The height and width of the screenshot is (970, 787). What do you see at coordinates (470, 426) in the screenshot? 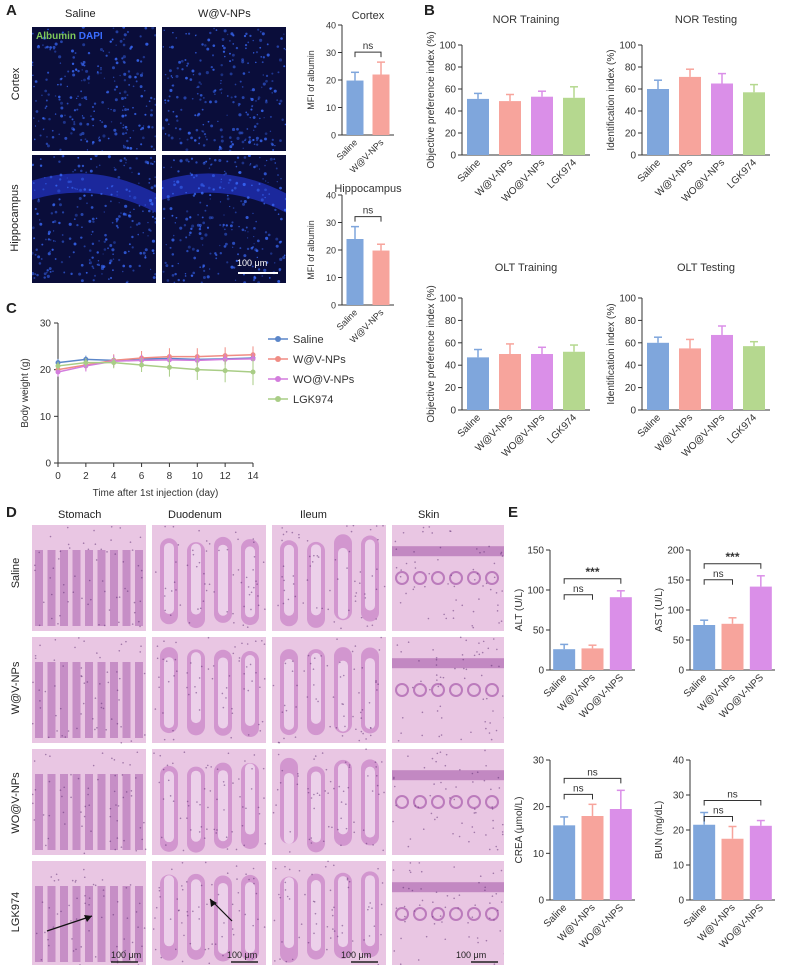
I see `x-tick-label: Saline` at bounding box center [470, 426].